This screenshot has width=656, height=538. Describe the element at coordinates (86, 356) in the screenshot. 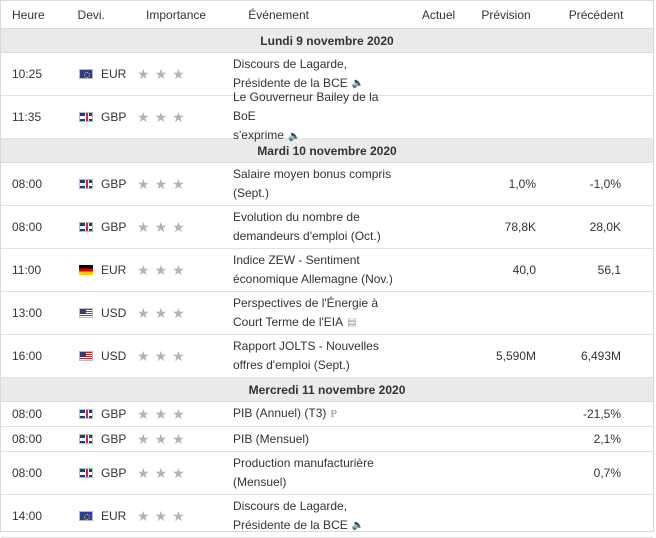

I see `flag-us-icon` at that location.